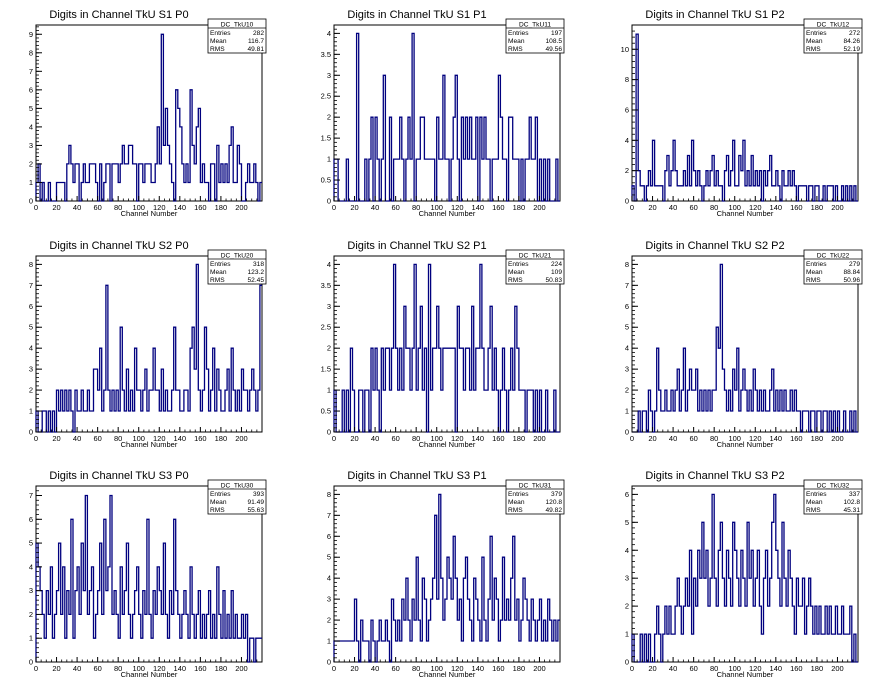 The image size is (896, 690). Describe the element at coordinates (255, 510) in the screenshot. I see `stats-value: 55.63` at that location.